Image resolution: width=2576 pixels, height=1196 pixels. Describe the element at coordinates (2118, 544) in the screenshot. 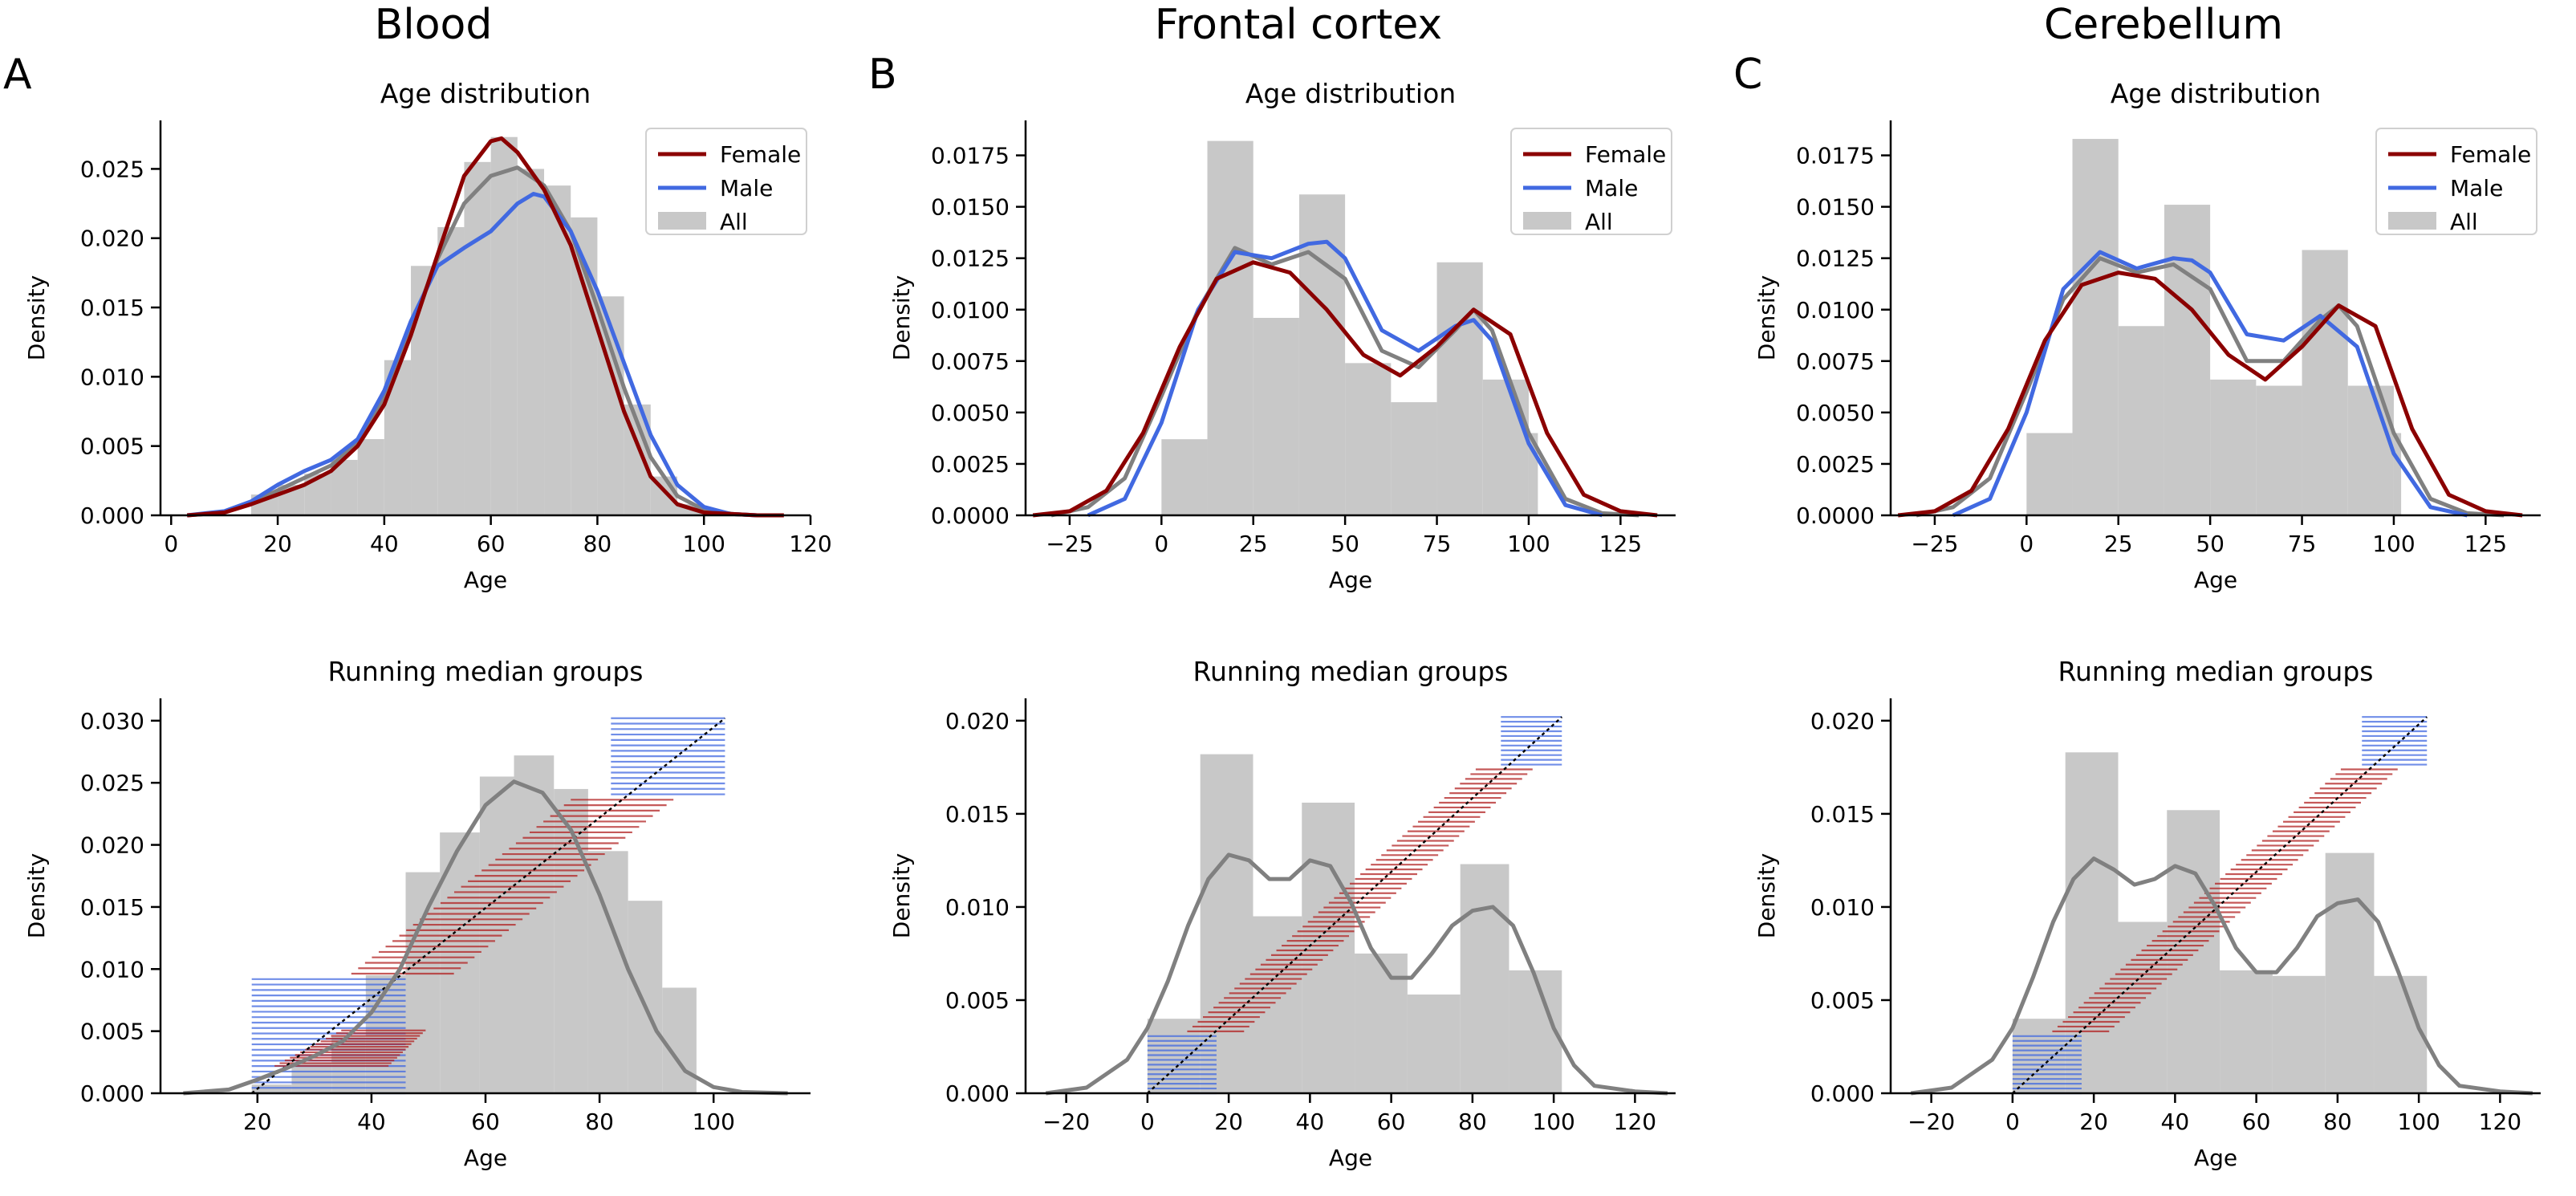

I see `x-tick-label: 25` at that location.